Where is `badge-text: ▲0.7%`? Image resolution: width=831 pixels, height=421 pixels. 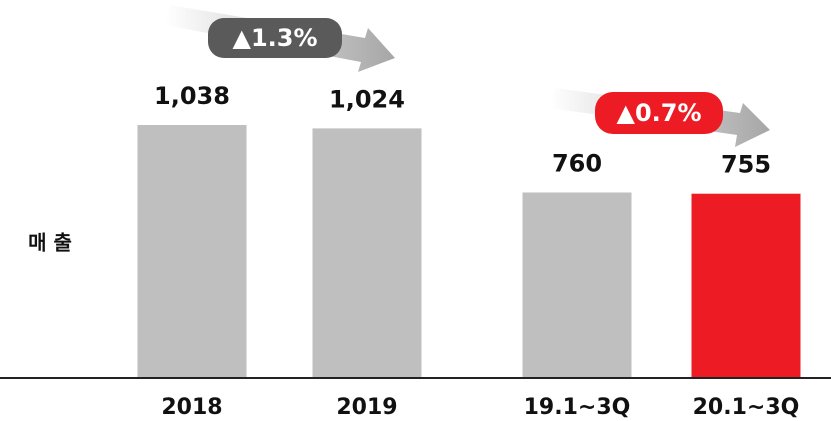 badge-text: ▲0.7% is located at coordinates (658, 113).